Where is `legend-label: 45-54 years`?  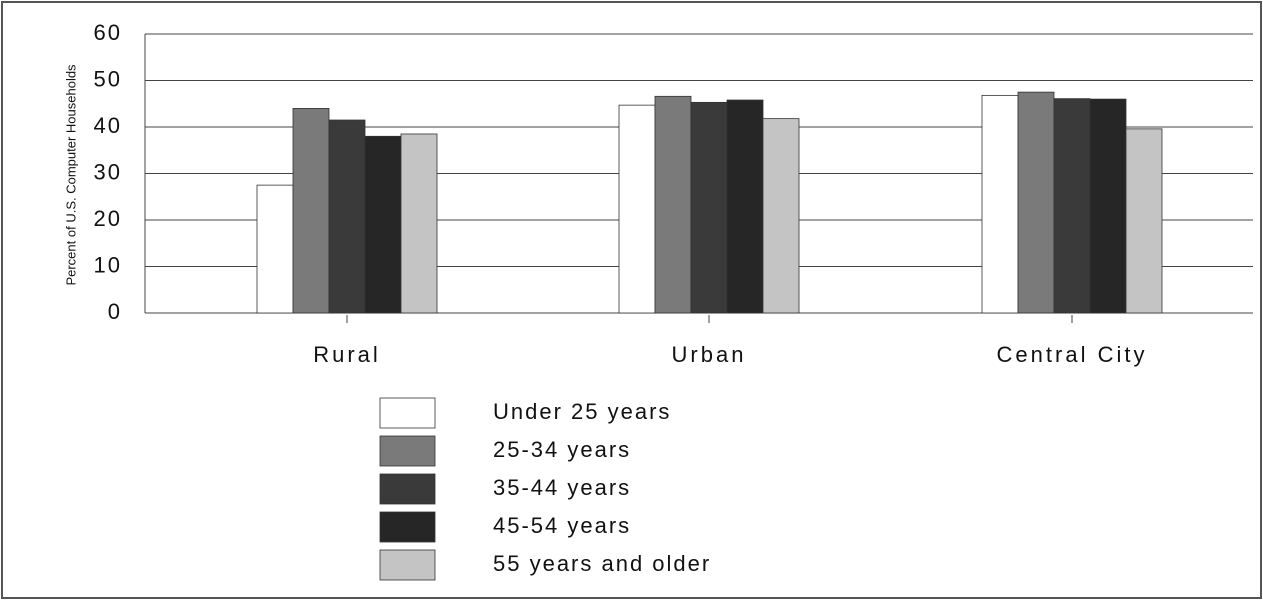 legend-label: 45-54 years is located at coordinates (562, 525).